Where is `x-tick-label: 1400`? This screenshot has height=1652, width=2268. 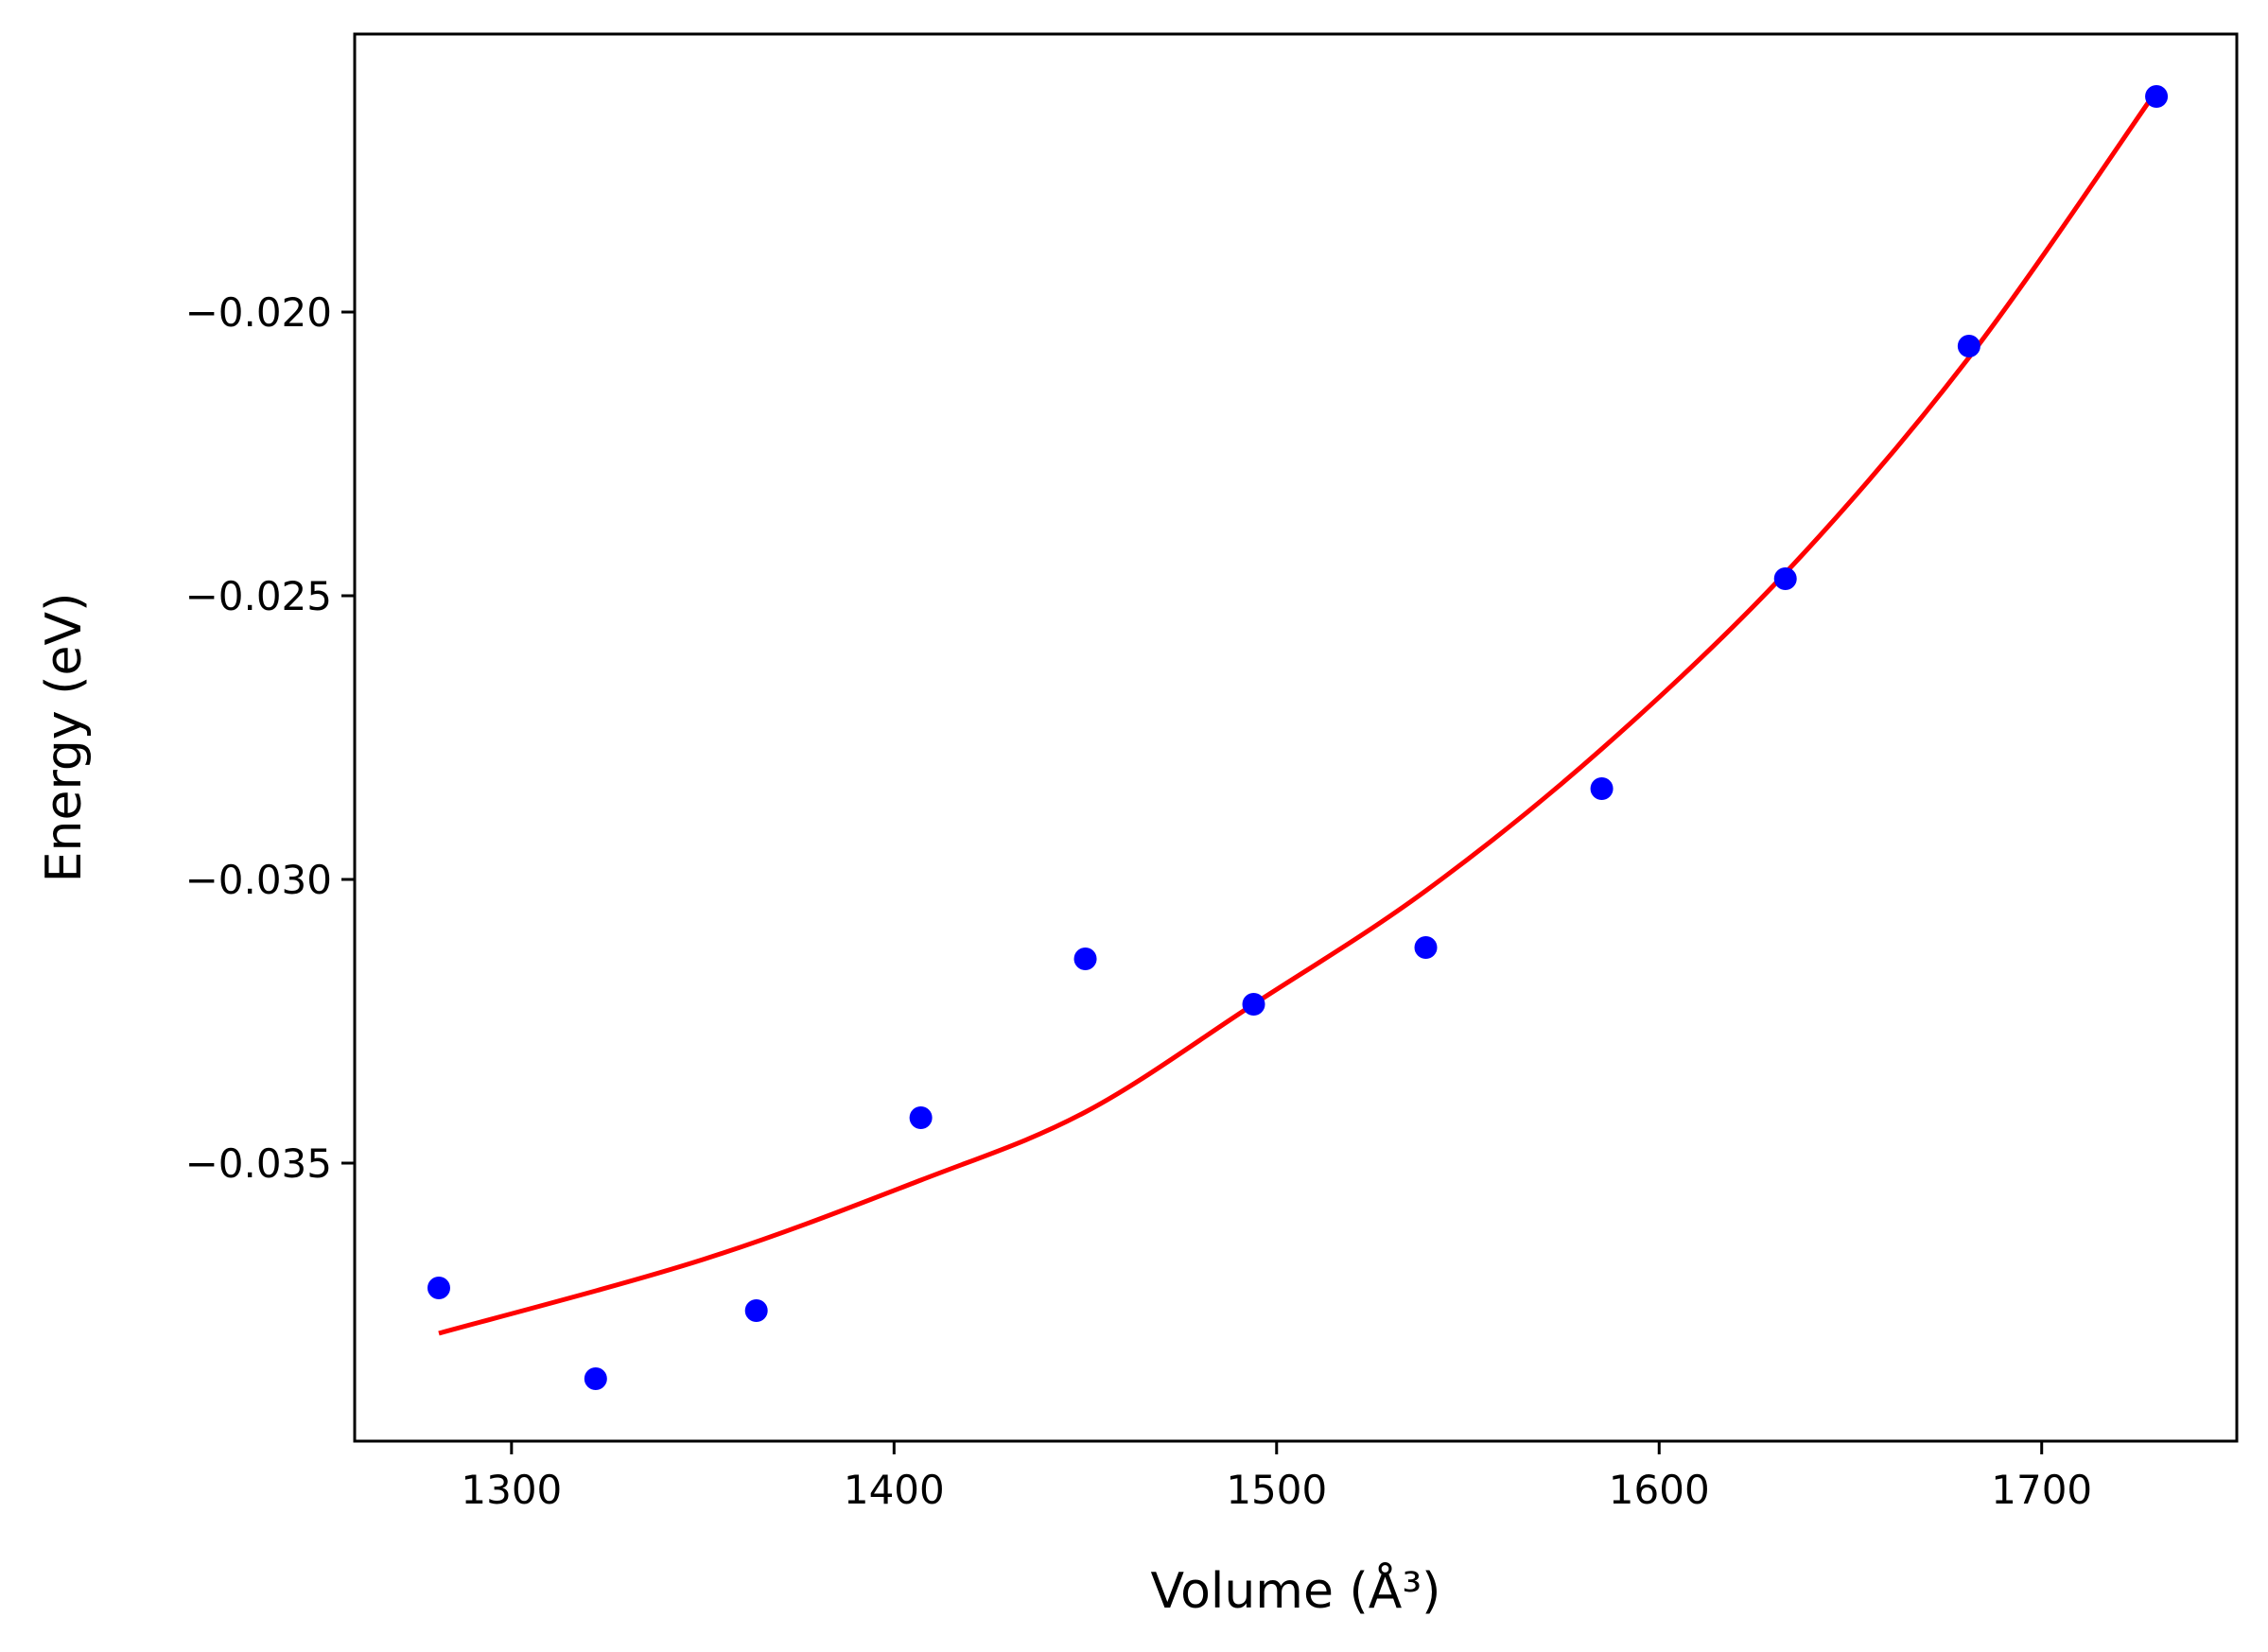 x-tick-label: 1400 is located at coordinates (894, 1490).